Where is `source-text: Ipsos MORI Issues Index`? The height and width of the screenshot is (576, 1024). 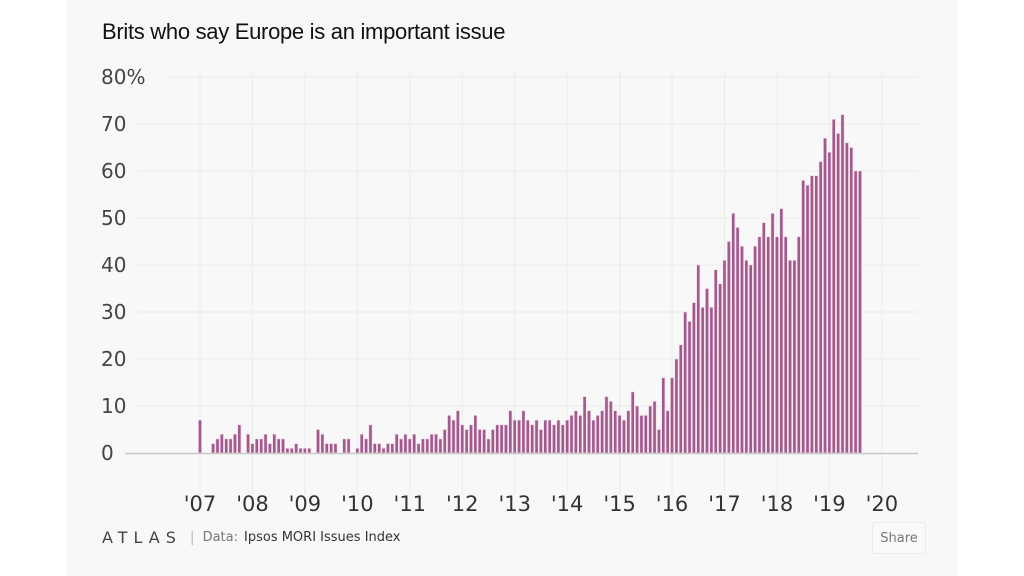 source-text: Ipsos MORI Issues Index is located at coordinates (322, 537).